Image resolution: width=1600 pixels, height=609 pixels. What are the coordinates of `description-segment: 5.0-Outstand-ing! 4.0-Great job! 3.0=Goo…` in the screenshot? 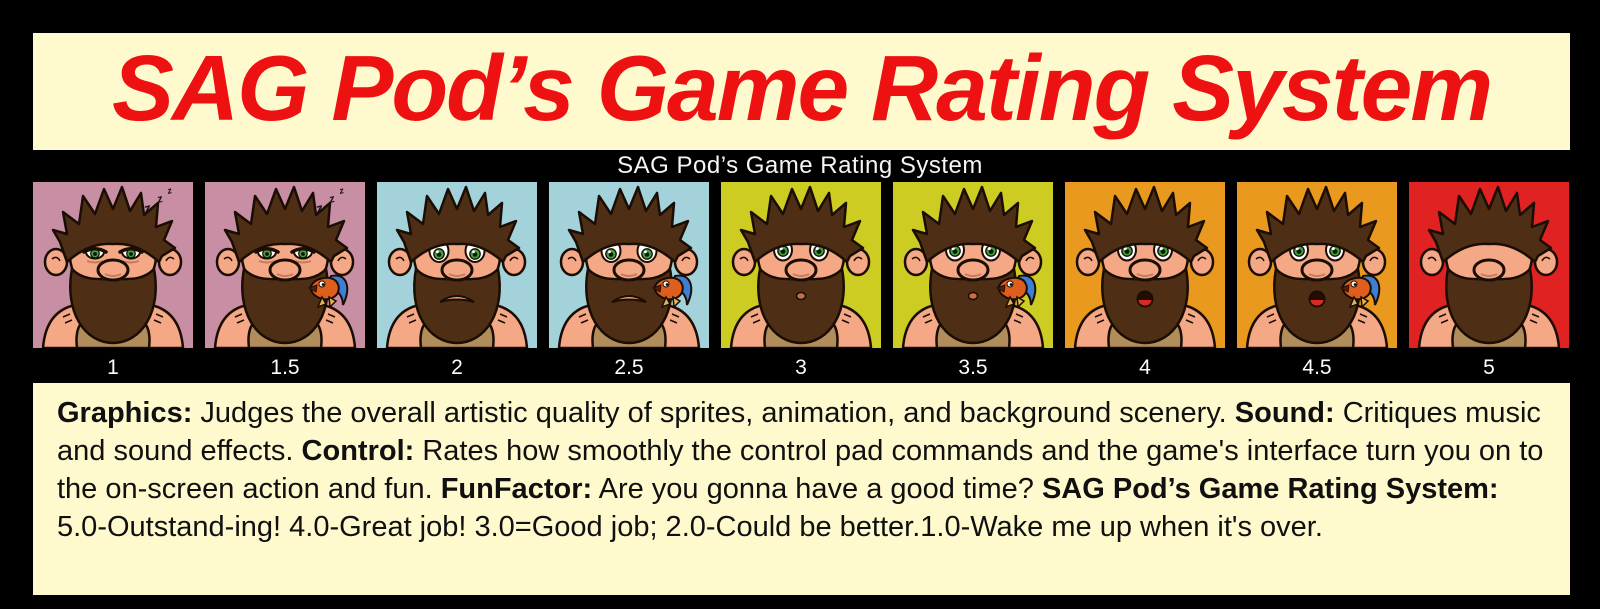 It's located at (690, 527).